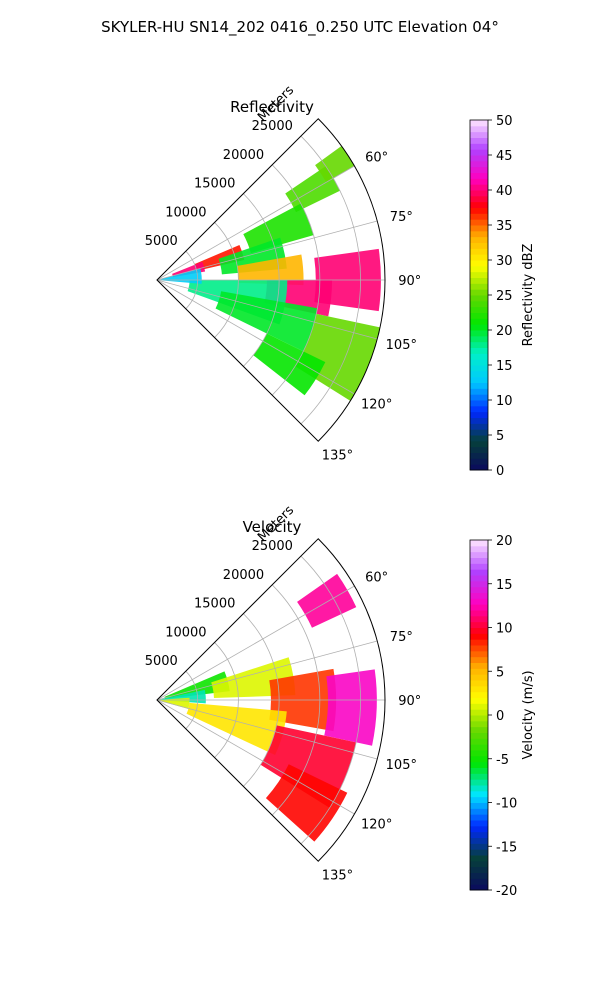 The height and width of the screenshot is (1004, 600). Describe the element at coordinates (504, 401) in the screenshot. I see `colorbar-tick-label: 10` at that location.